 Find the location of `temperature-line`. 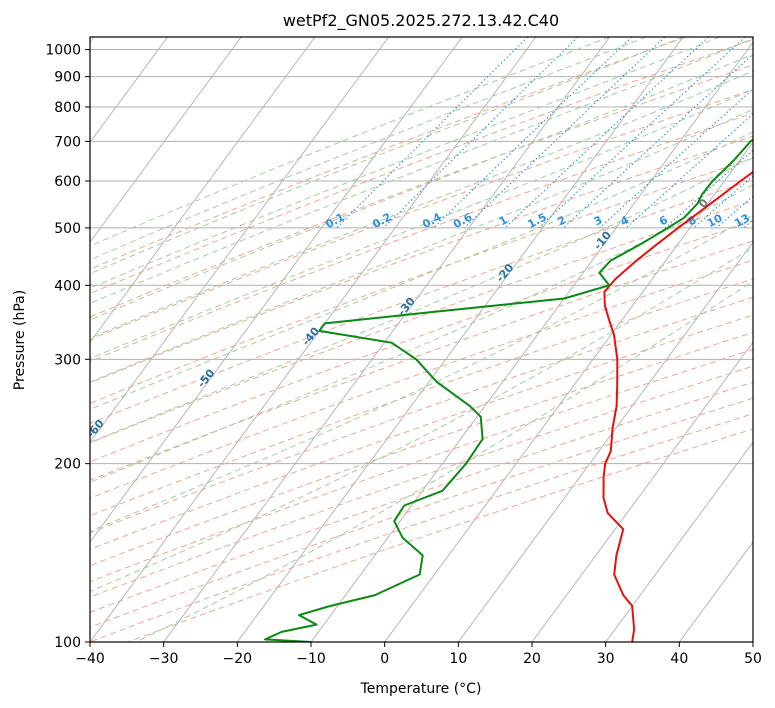

temperature-line is located at coordinates (677, 406).